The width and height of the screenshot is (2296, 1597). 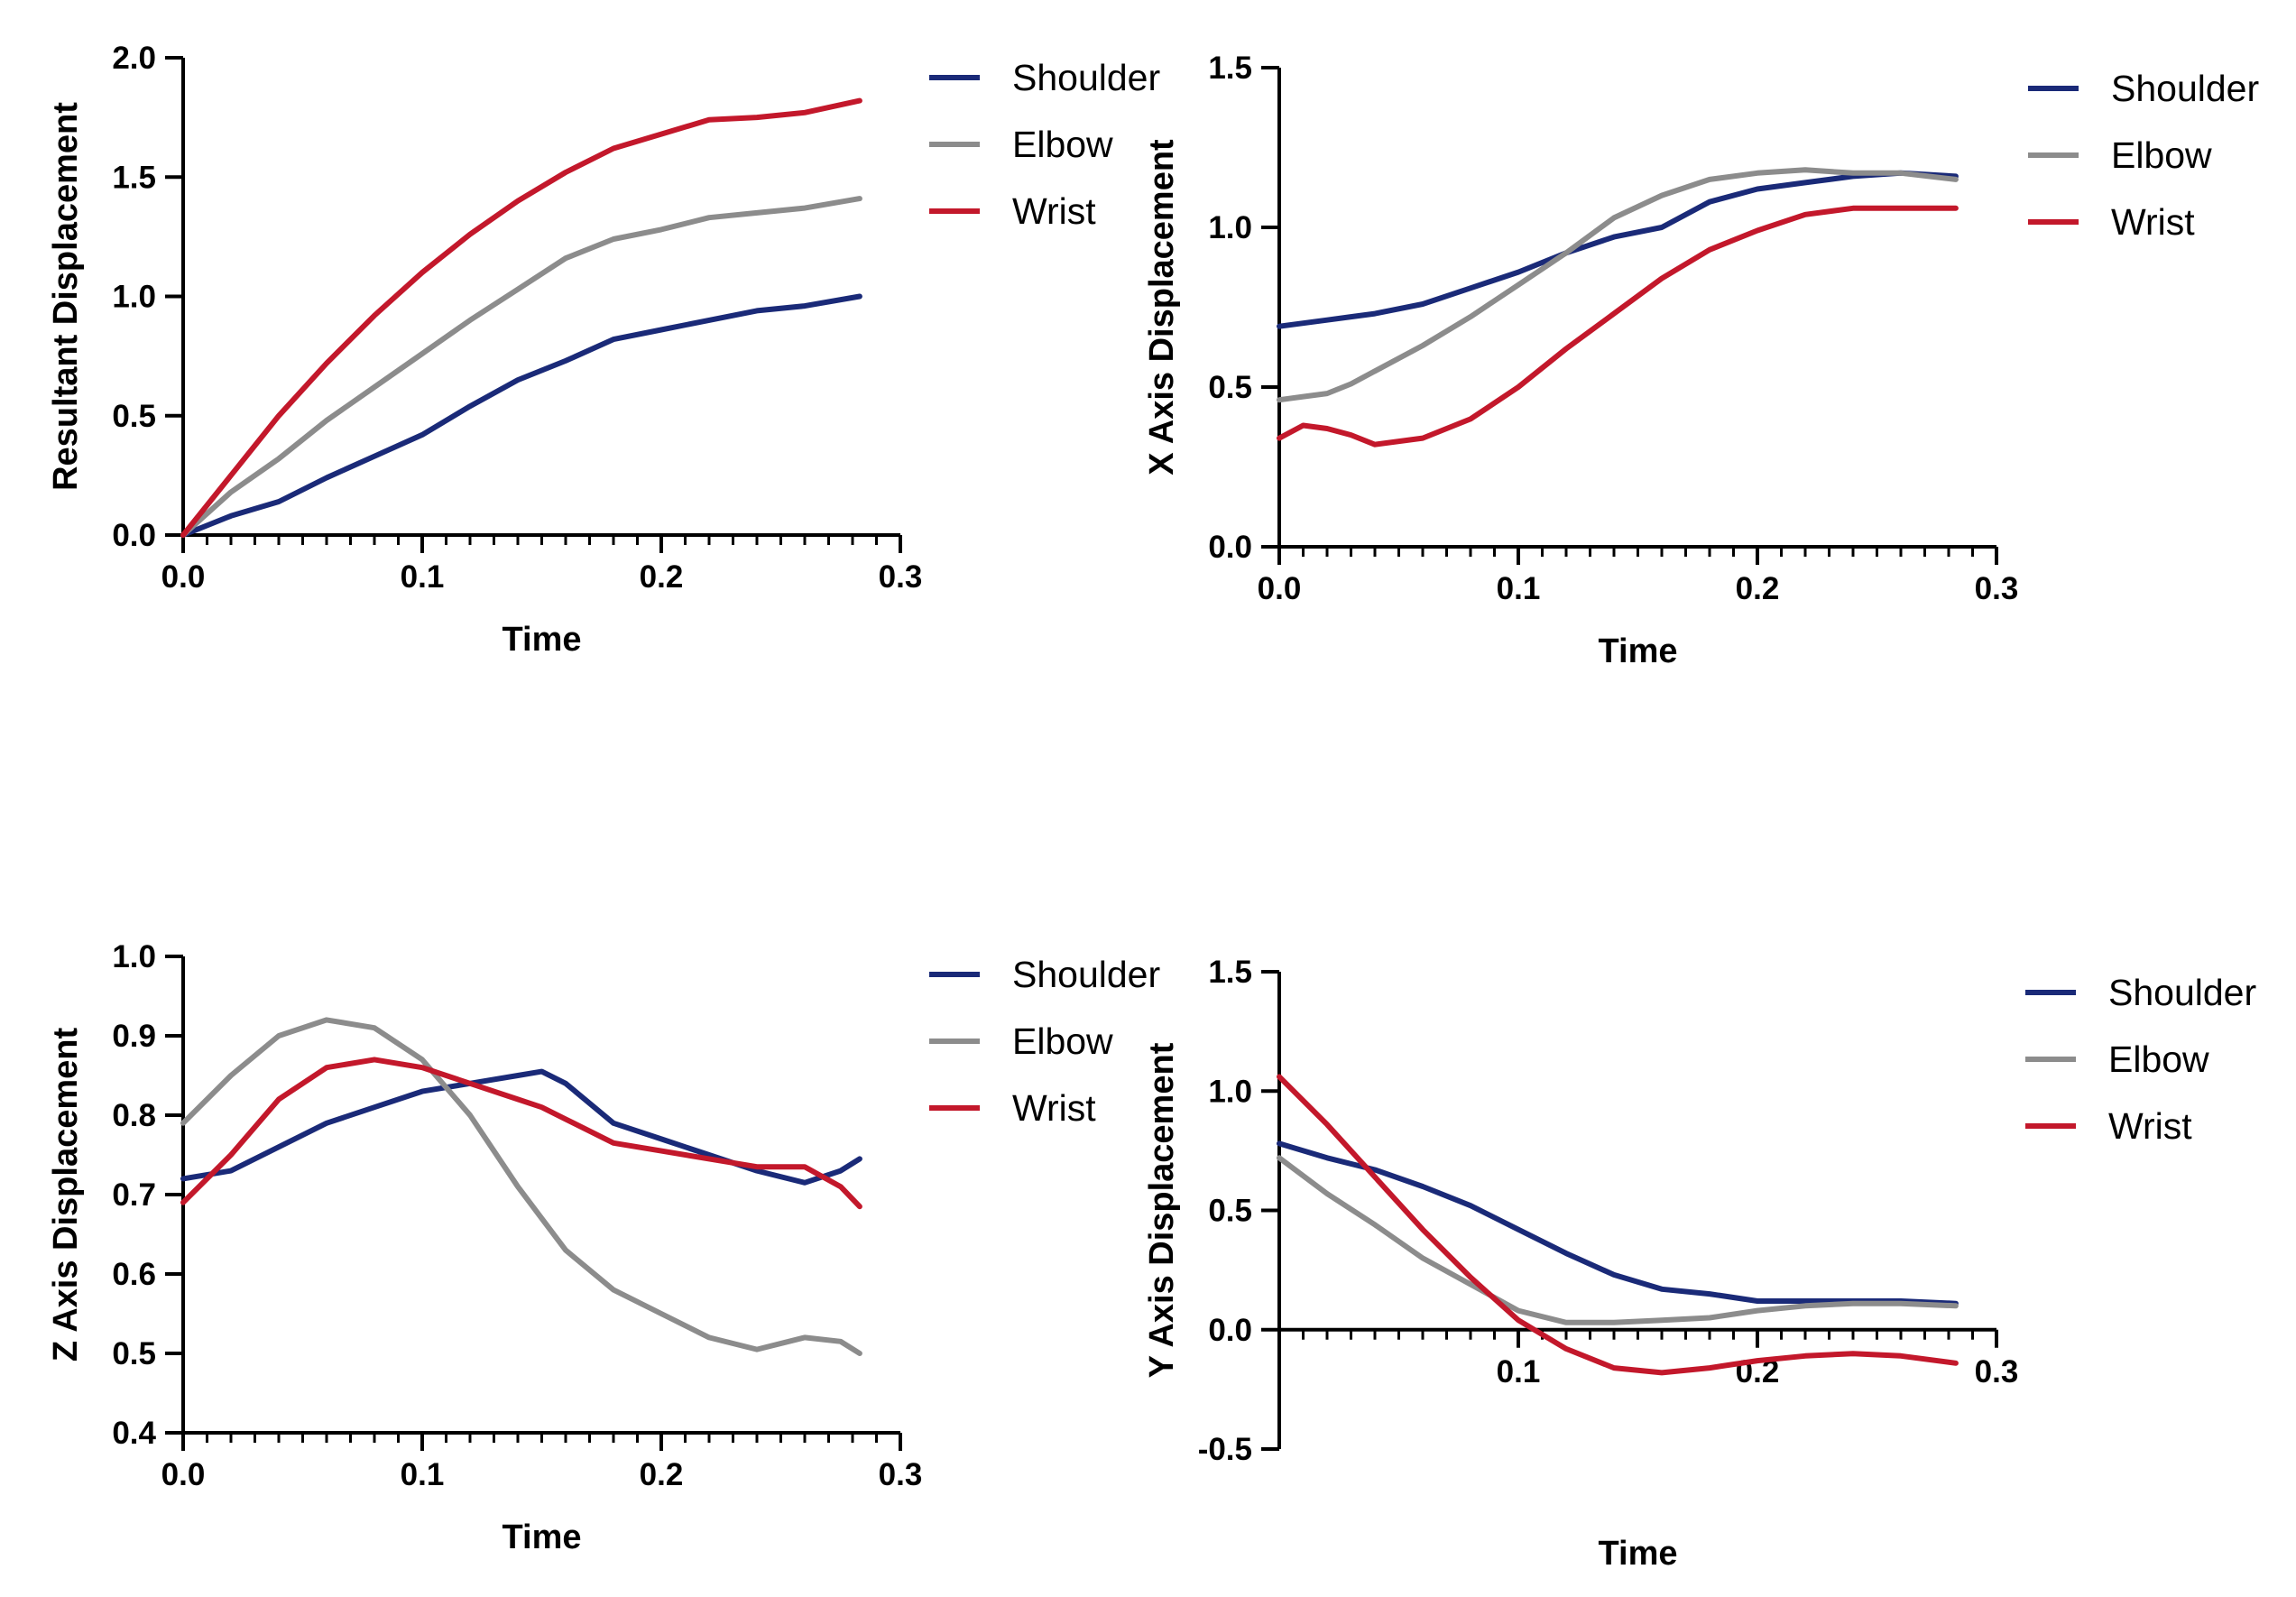 What do you see at coordinates (66, 296) in the screenshot?
I see `y-axis-title: Resultant Displacement` at bounding box center [66, 296].